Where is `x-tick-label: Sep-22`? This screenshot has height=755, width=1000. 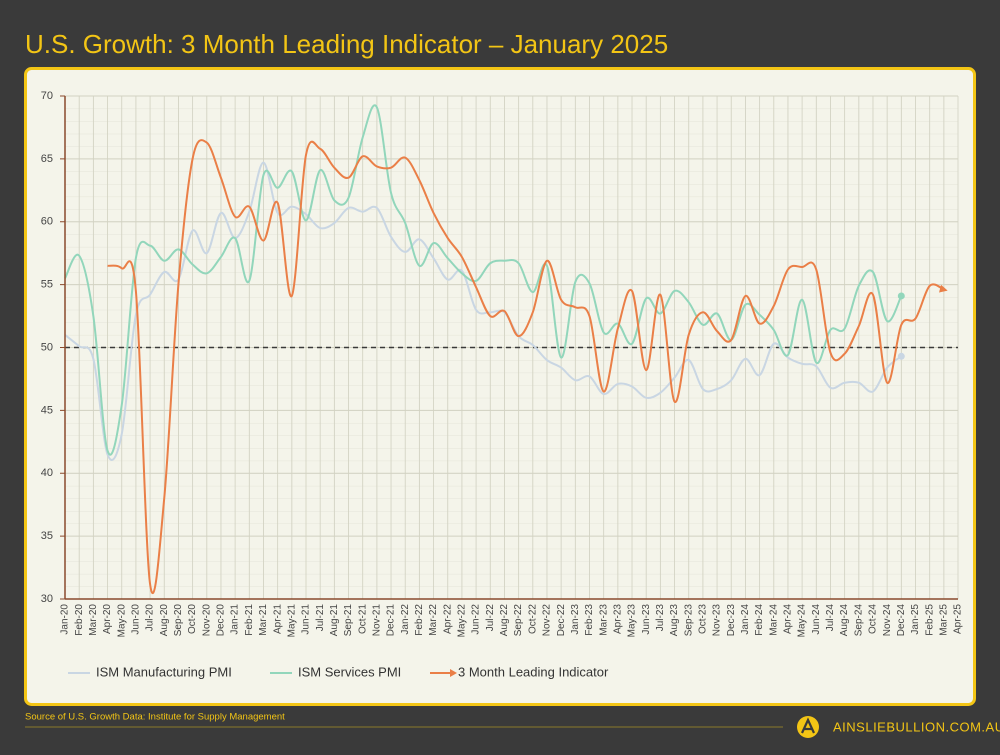 x-tick-label: Sep-22 is located at coordinates (518, 620).